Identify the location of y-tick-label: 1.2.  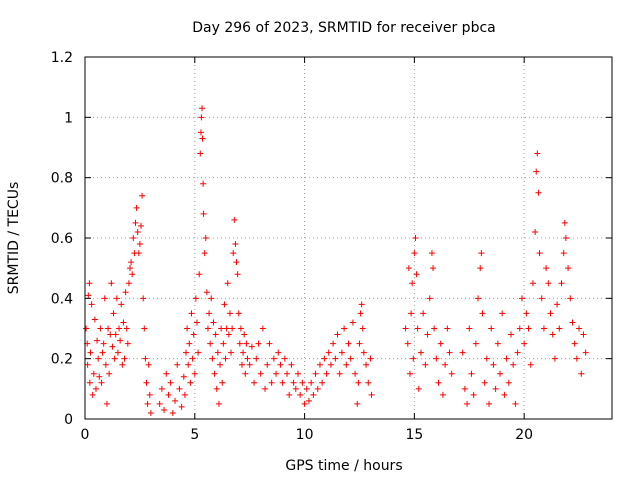
(62, 58).